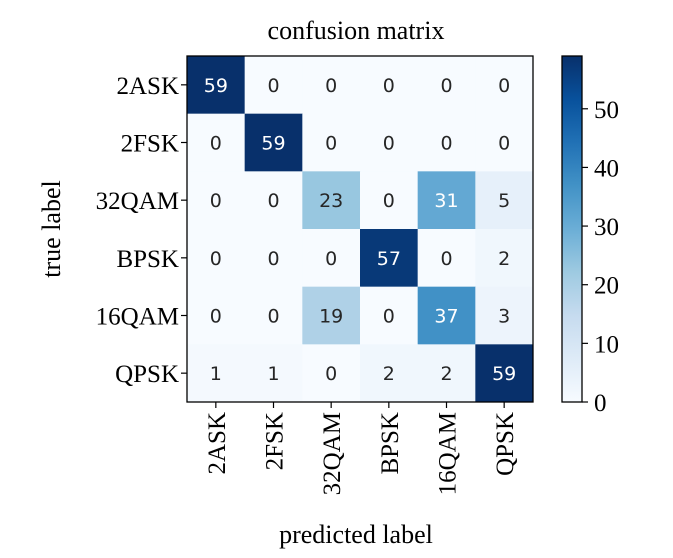 The height and width of the screenshot is (558, 673). What do you see at coordinates (606, 110) in the screenshot?
I see `colorbar-tick-label: 50` at bounding box center [606, 110].